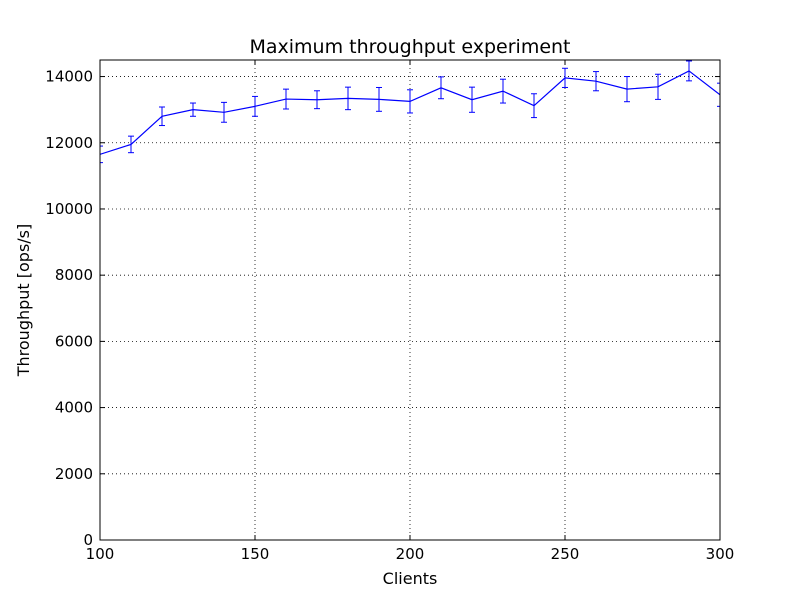  I want to click on y-tick-label: 8000, so click(74, 275).